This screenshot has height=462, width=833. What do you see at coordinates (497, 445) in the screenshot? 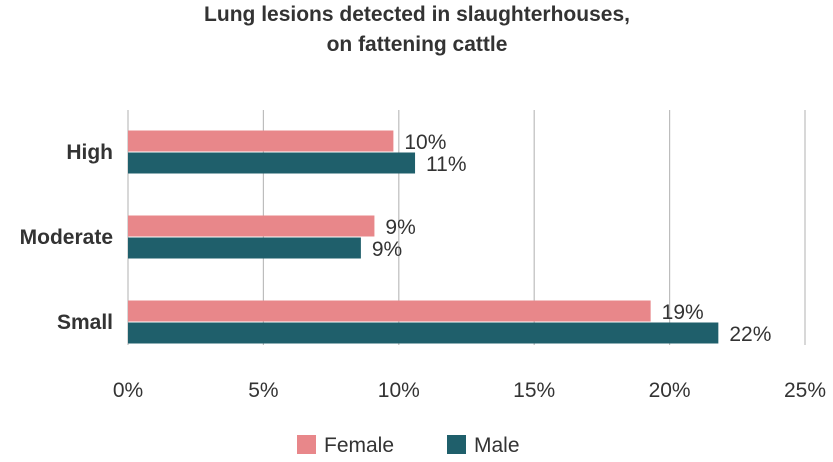
I see `legend-label-male: Male` at bounding box center [497, 445].